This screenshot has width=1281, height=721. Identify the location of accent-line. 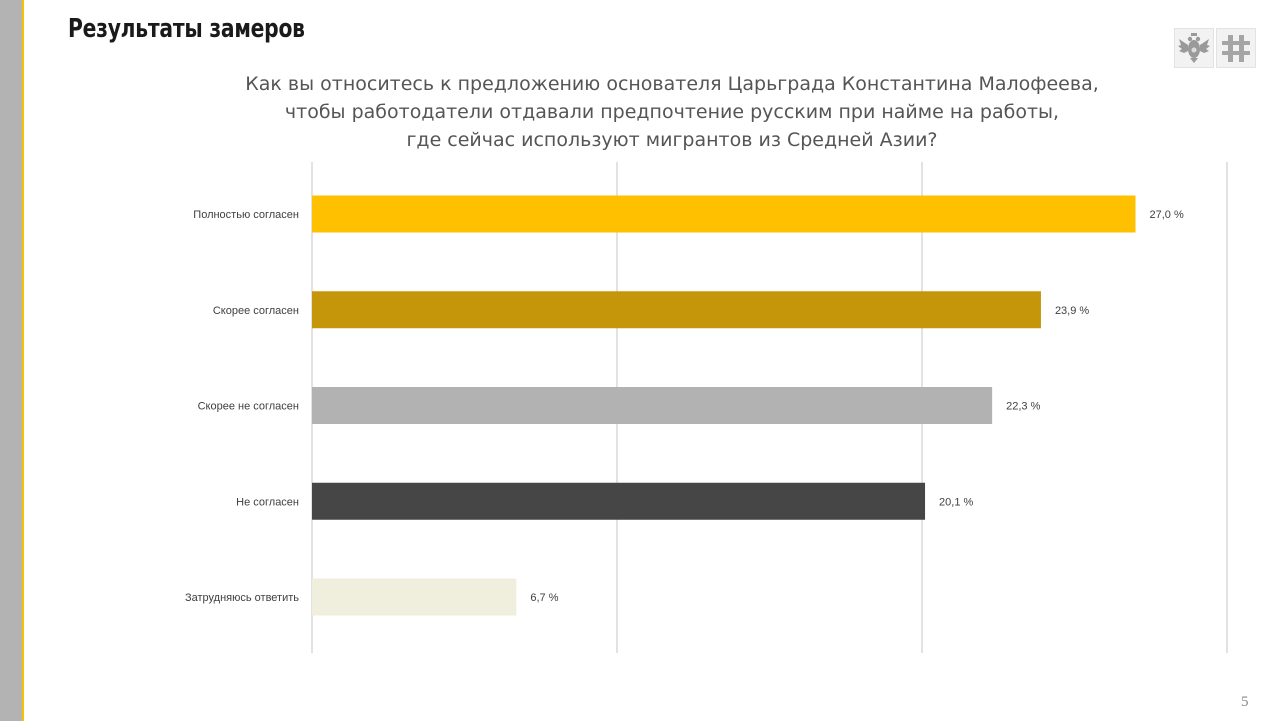
(23, 360).